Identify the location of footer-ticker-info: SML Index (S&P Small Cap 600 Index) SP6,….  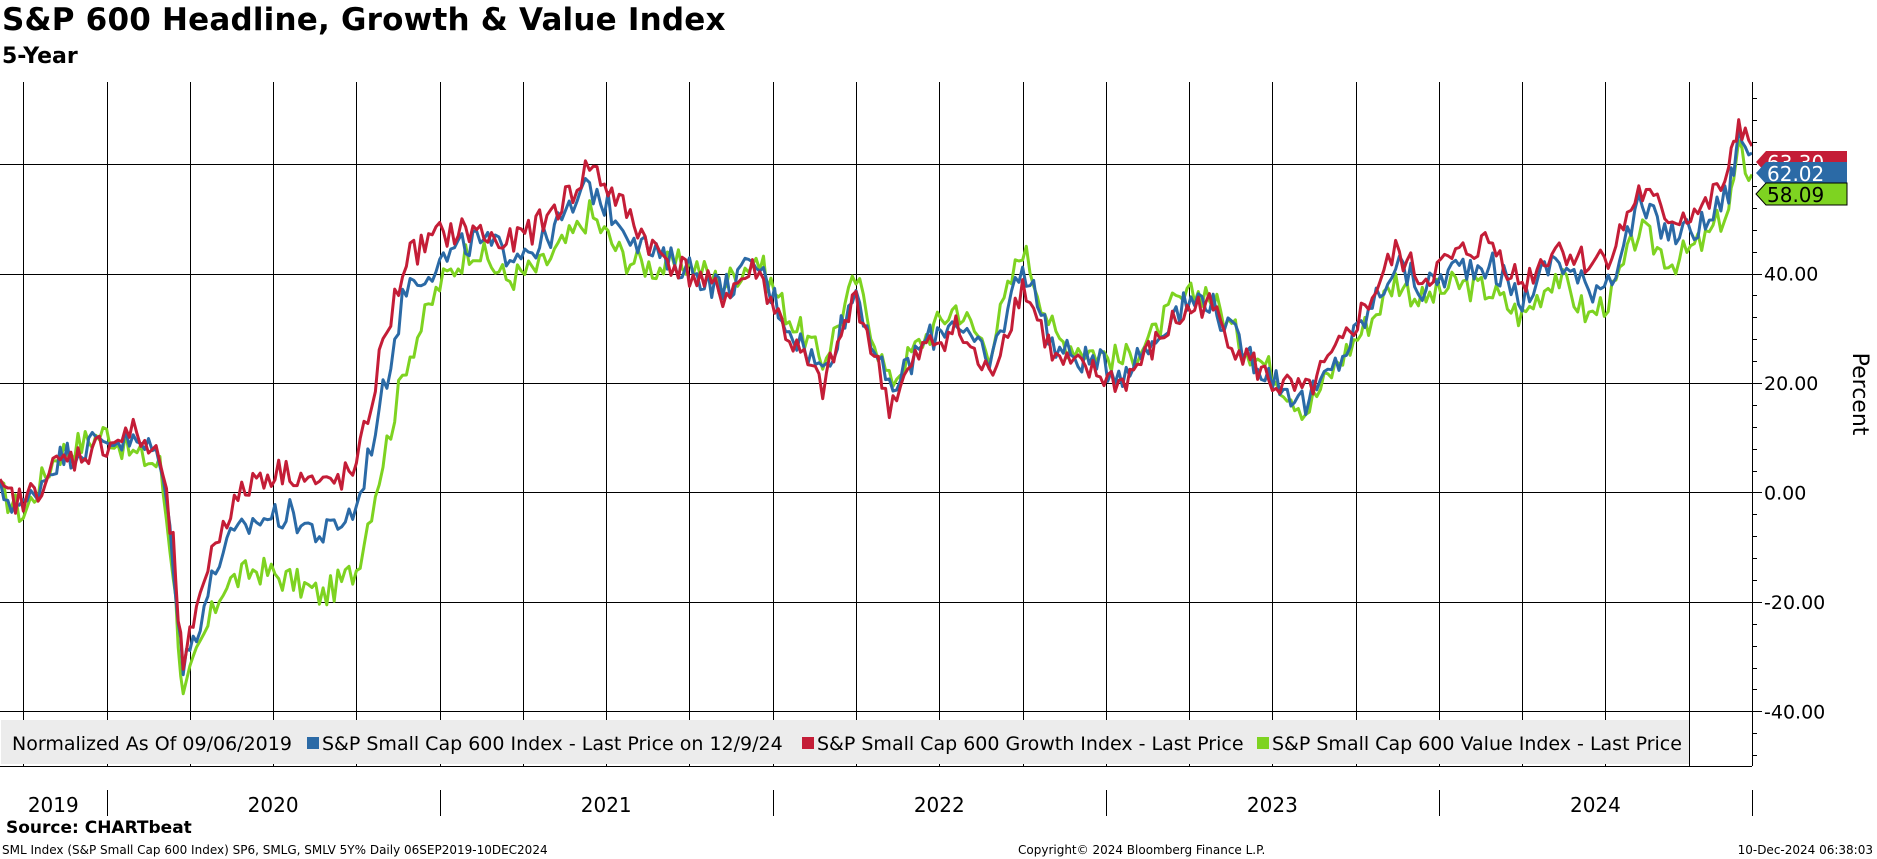
(275, 850).